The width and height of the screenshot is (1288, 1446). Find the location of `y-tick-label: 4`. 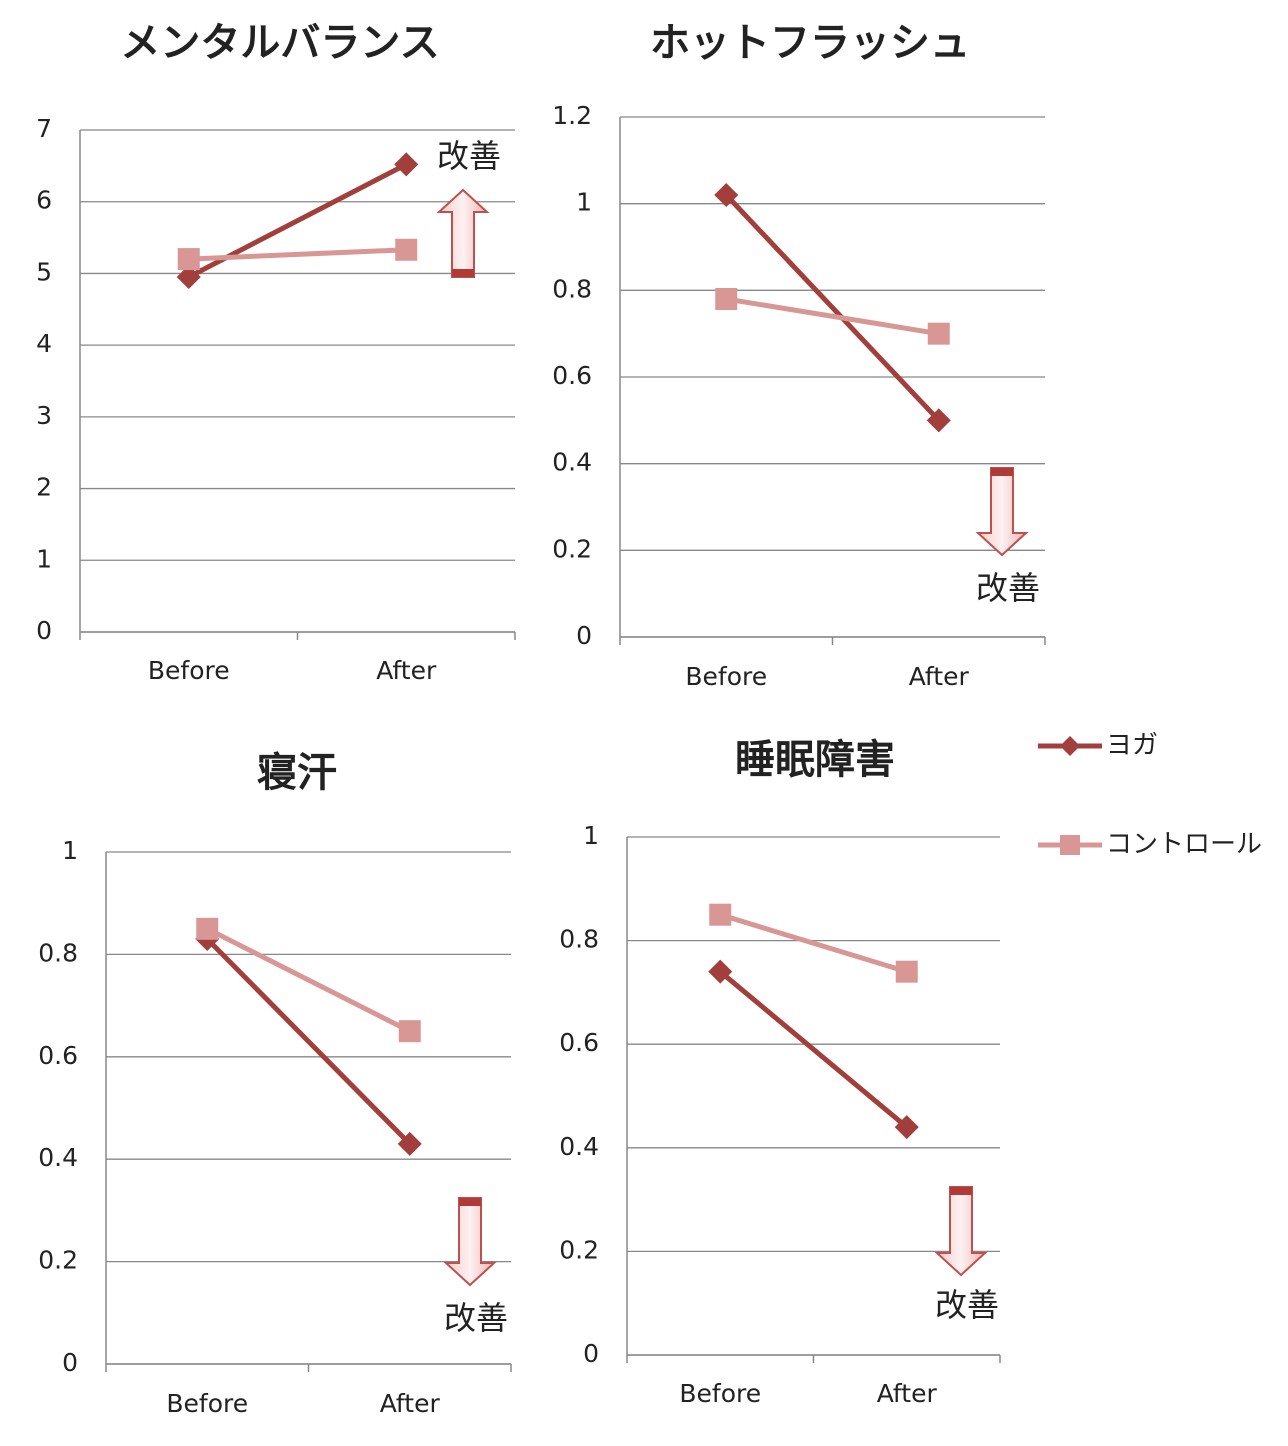

y-tick-label: 4 is located at coordinates (44, 343).